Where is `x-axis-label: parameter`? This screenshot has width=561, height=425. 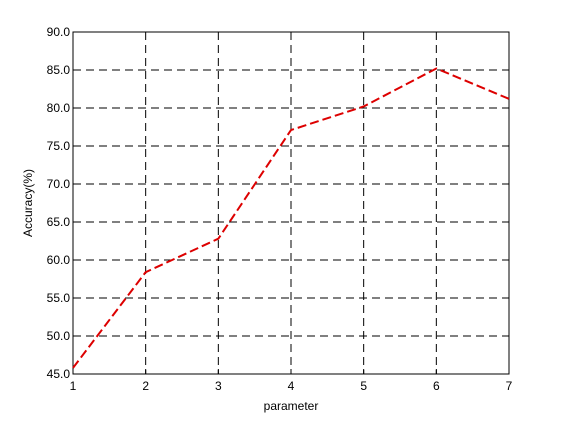
x-axis-label: parameter is located at coordinates (291, 406).